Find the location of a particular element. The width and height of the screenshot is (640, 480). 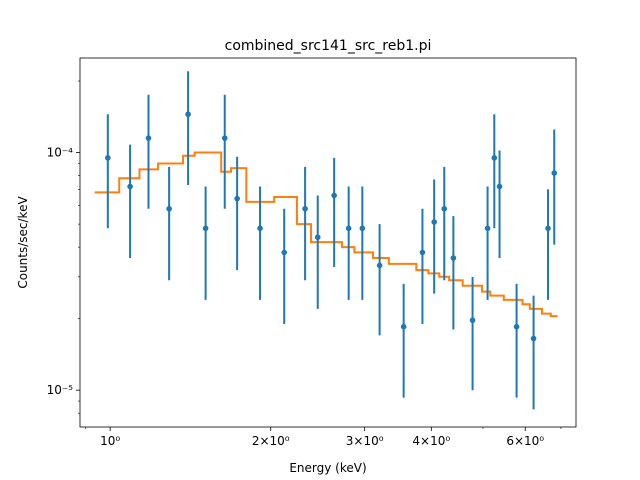

x-tick-label: 3×10⁰ is located at coordinates (365, 441).